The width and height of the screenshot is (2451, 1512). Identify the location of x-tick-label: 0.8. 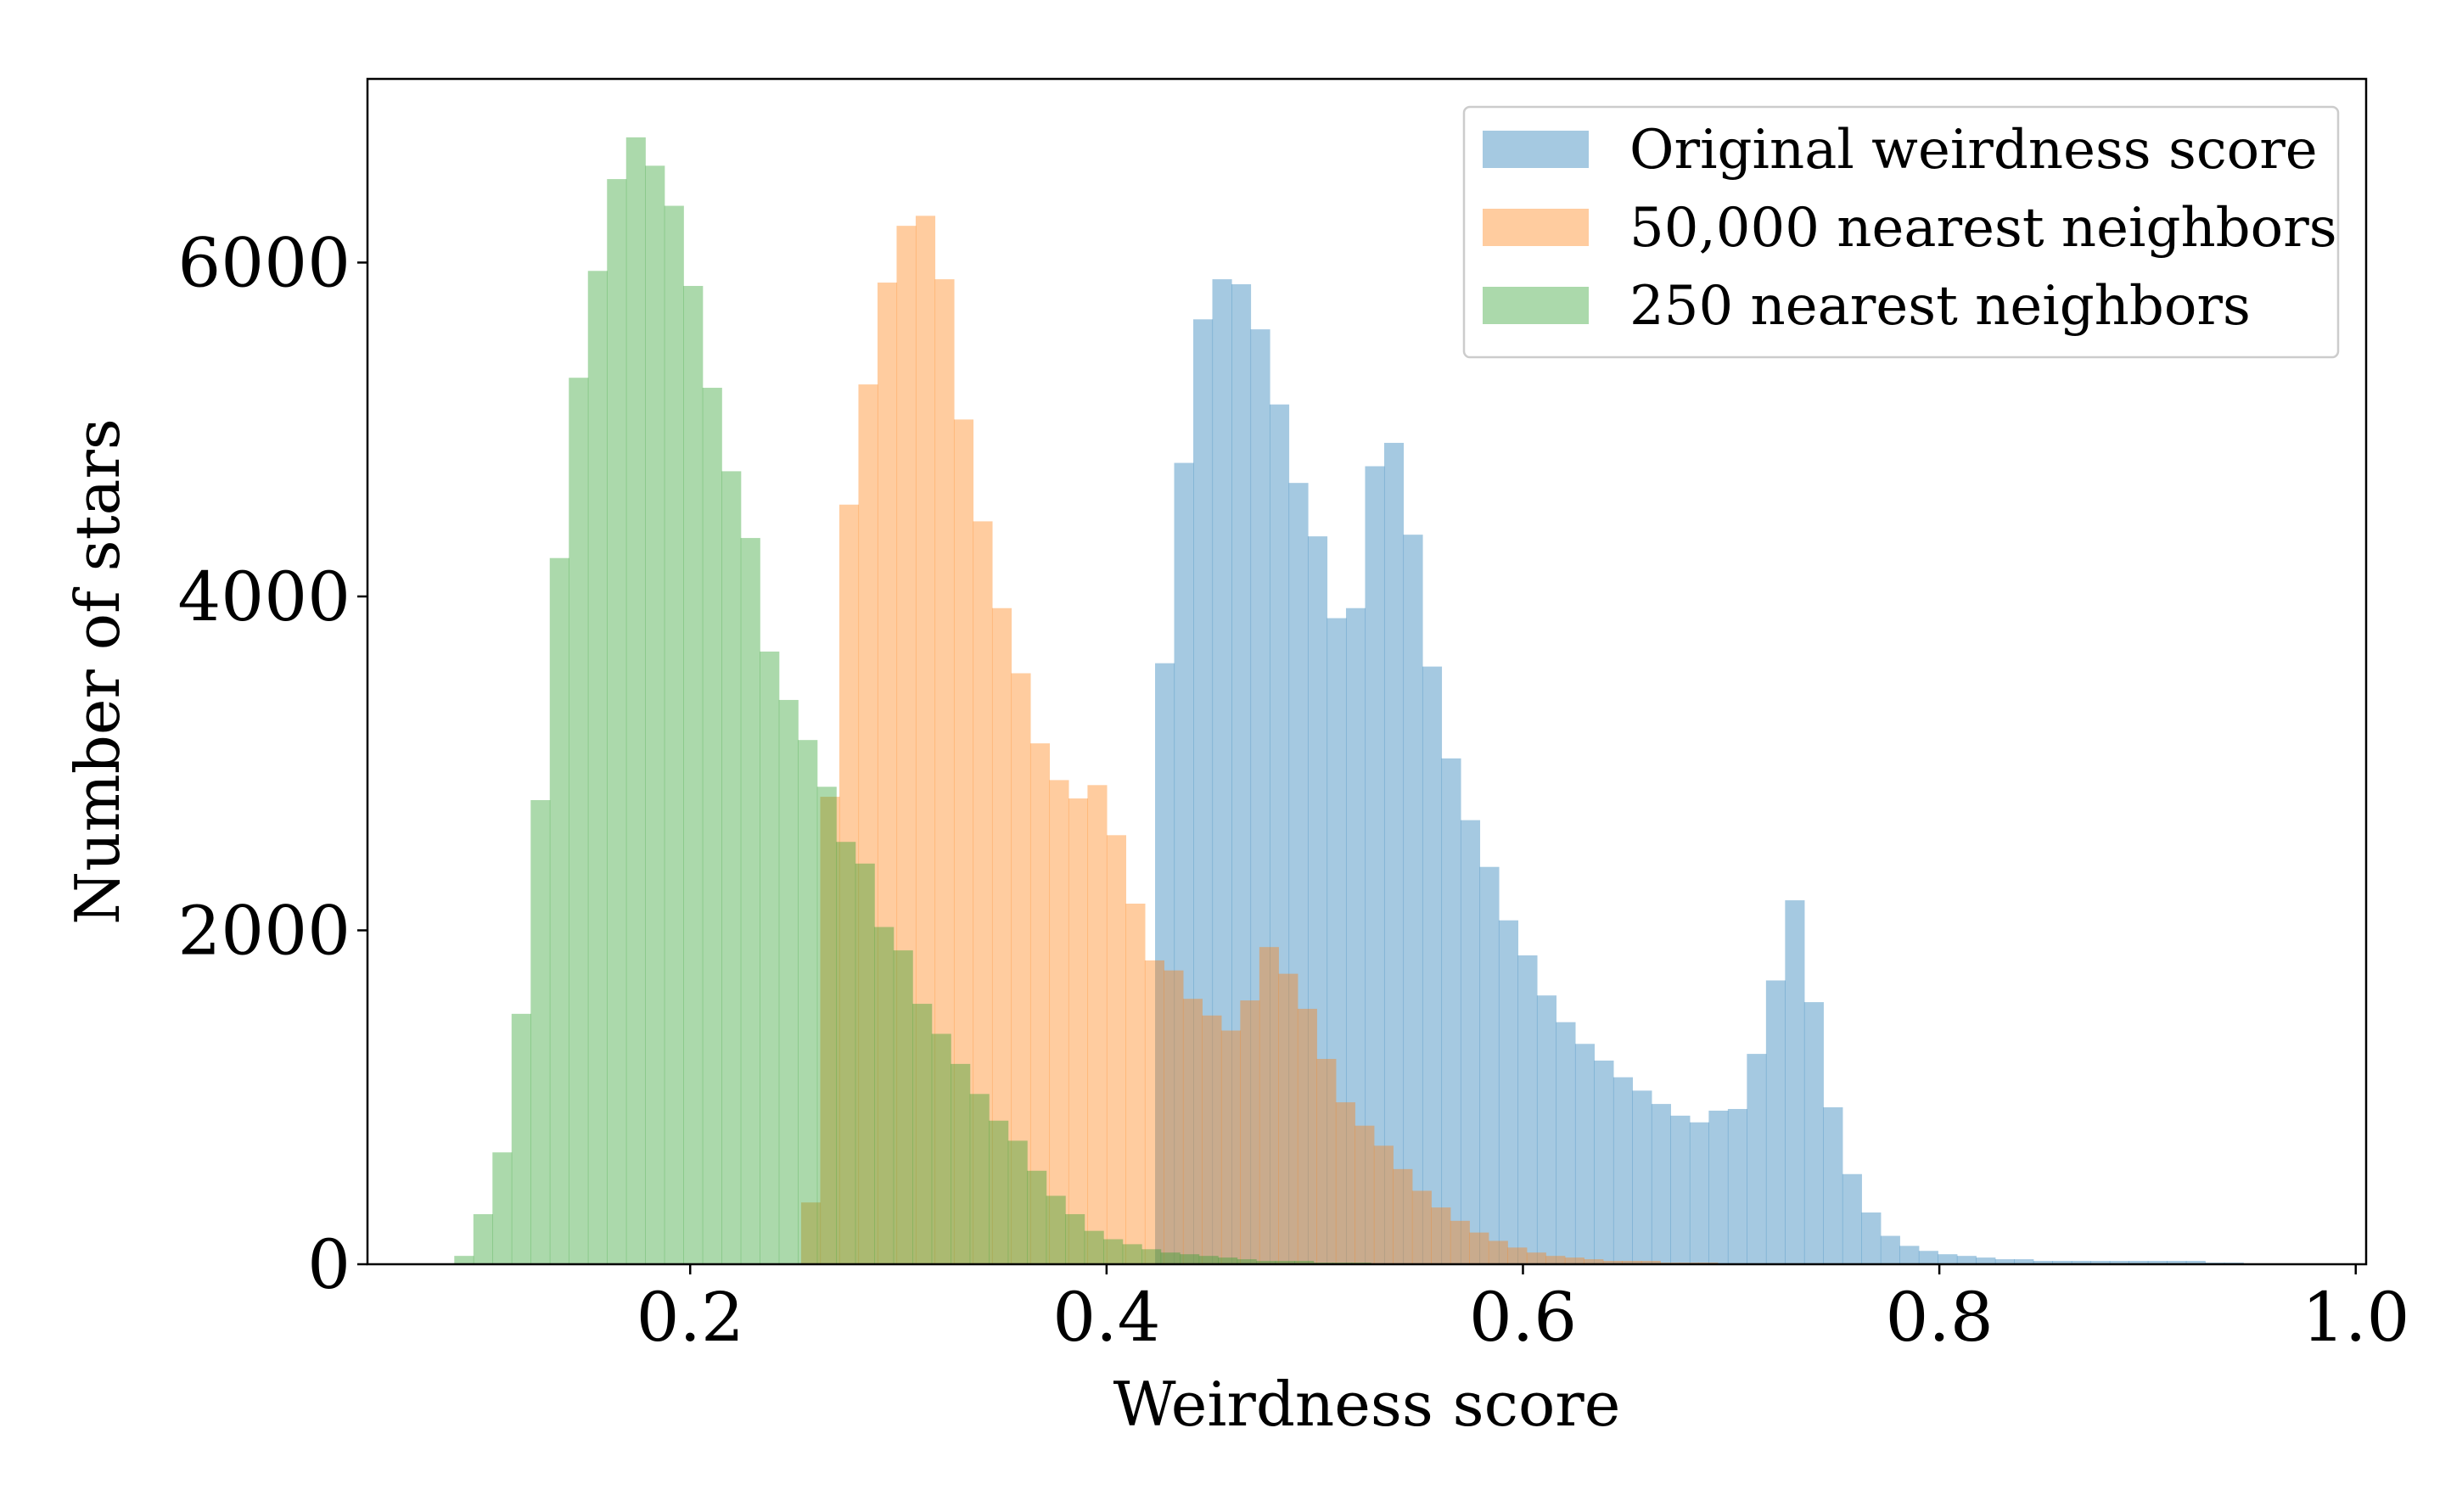
(1939, 1317).